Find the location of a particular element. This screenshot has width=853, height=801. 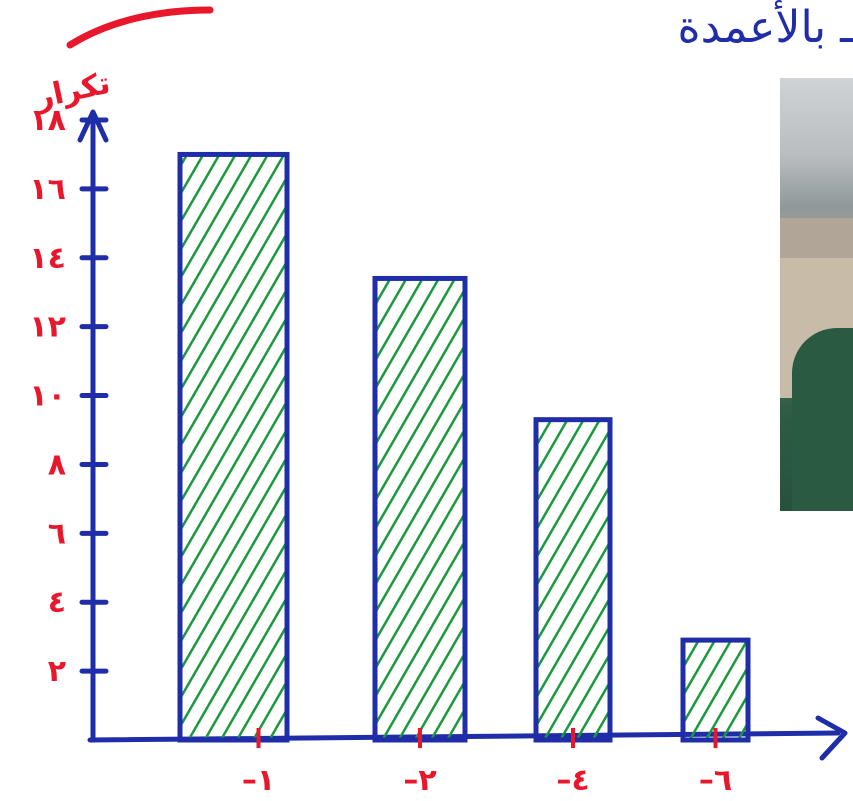

y-tick-label: ١٢ is located at coordinates (47, 327).